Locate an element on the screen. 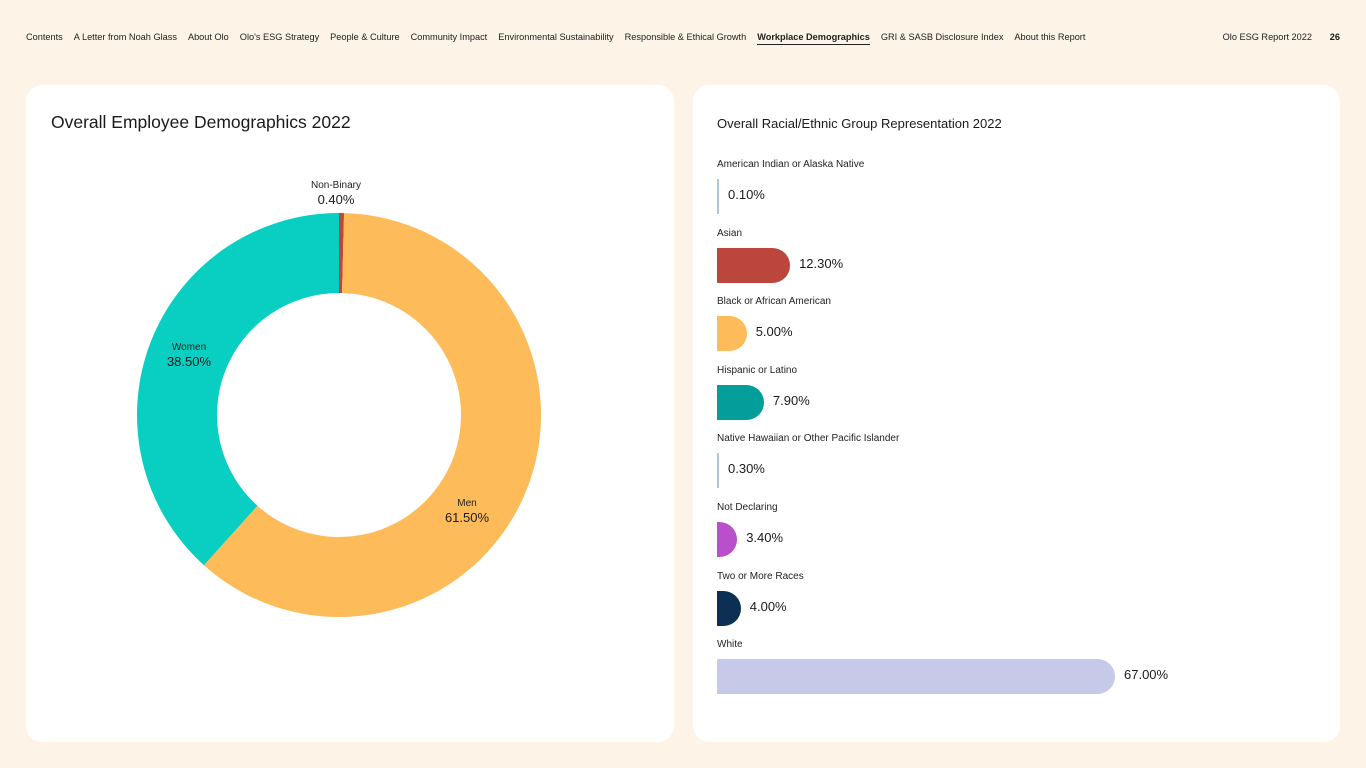 Image resolution: width=1366 pixels, height=768 pixels. bar-value-label: 12.30% is located at coordinates (821, 263).